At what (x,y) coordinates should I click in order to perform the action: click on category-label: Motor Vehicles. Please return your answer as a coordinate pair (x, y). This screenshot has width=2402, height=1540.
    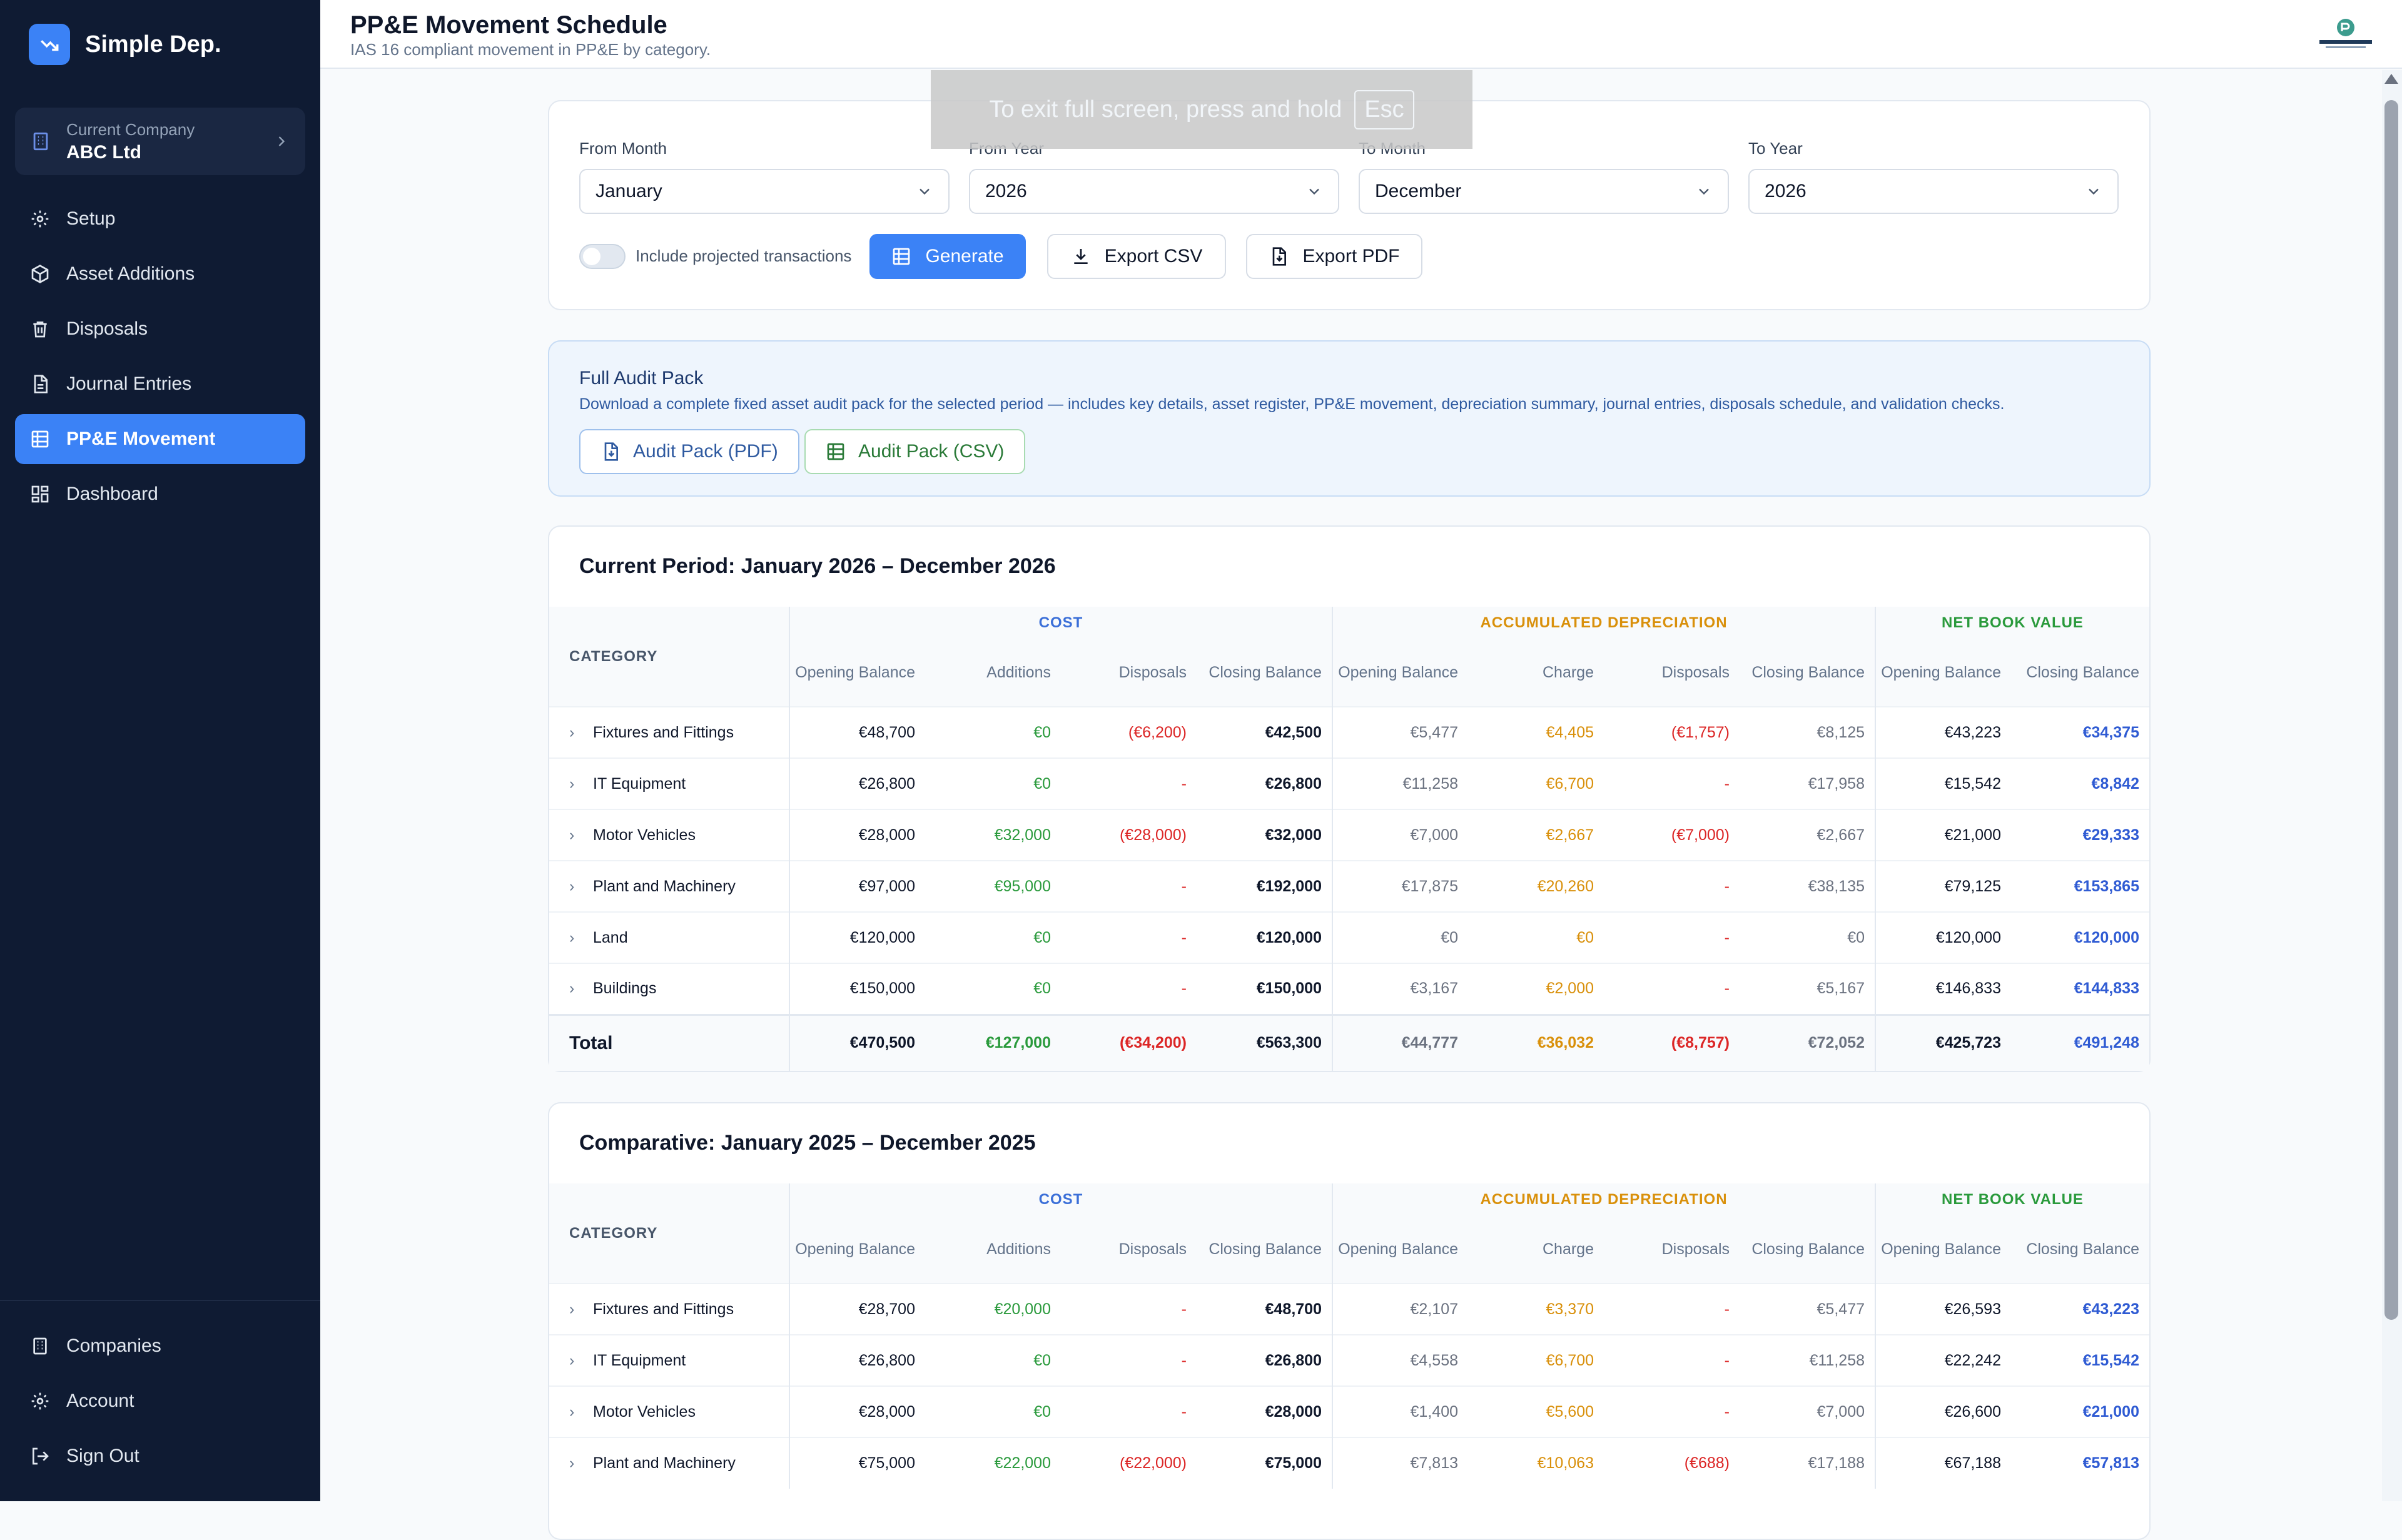
    Looking at the image, I should click on (644, 835).